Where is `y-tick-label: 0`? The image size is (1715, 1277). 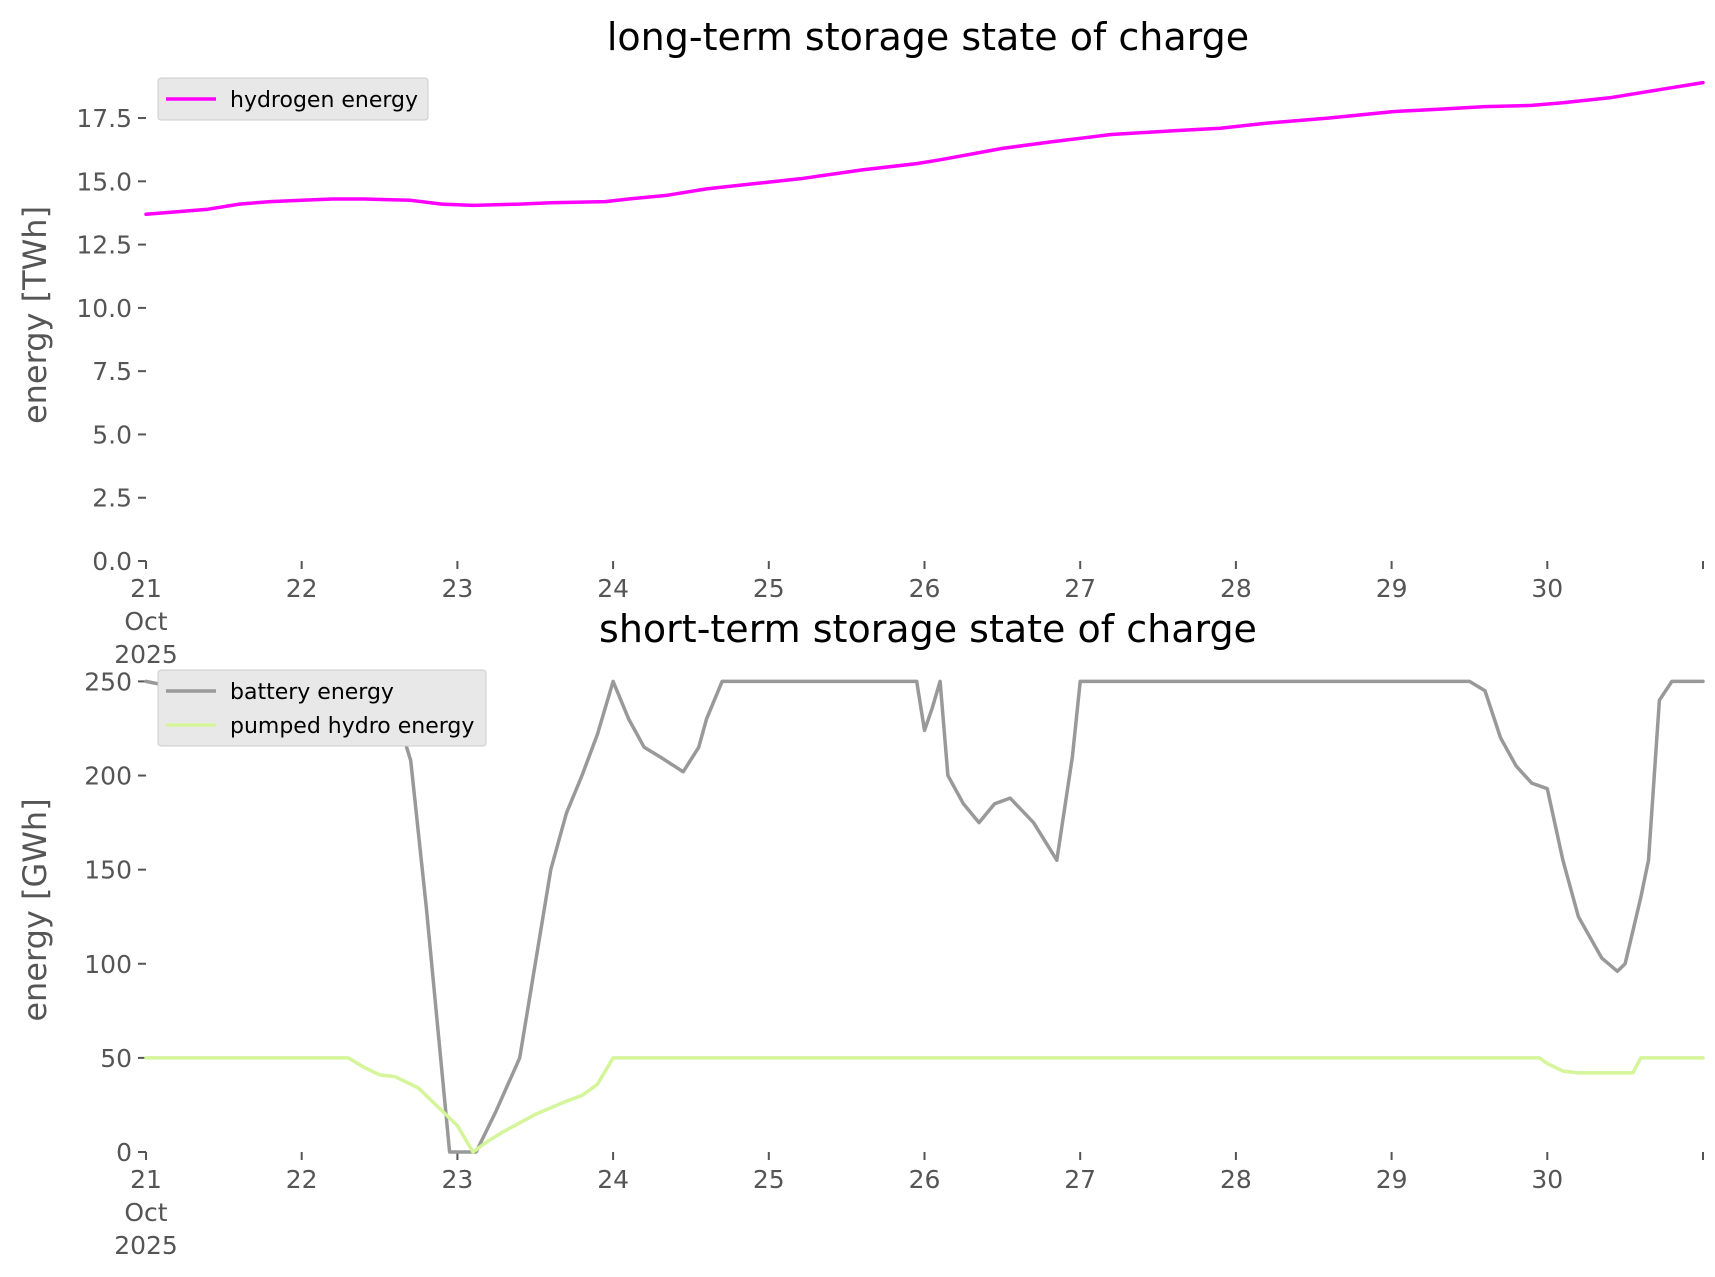
y-tick-label: 0 is located at coordinates (124, 1152).